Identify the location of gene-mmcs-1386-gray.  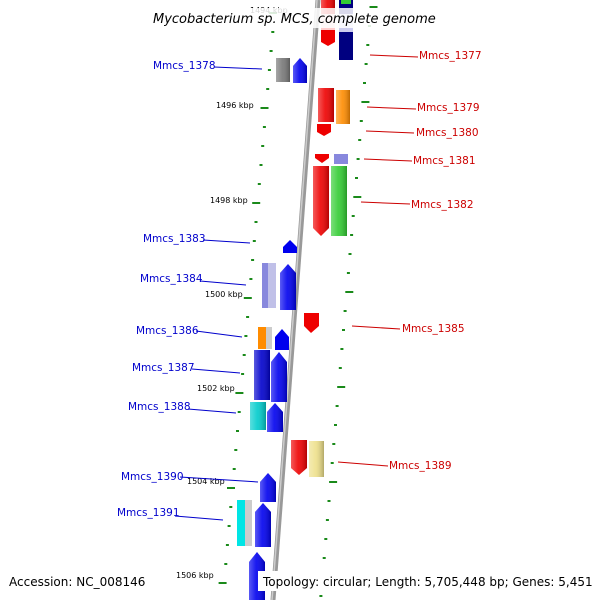
(269, 338).